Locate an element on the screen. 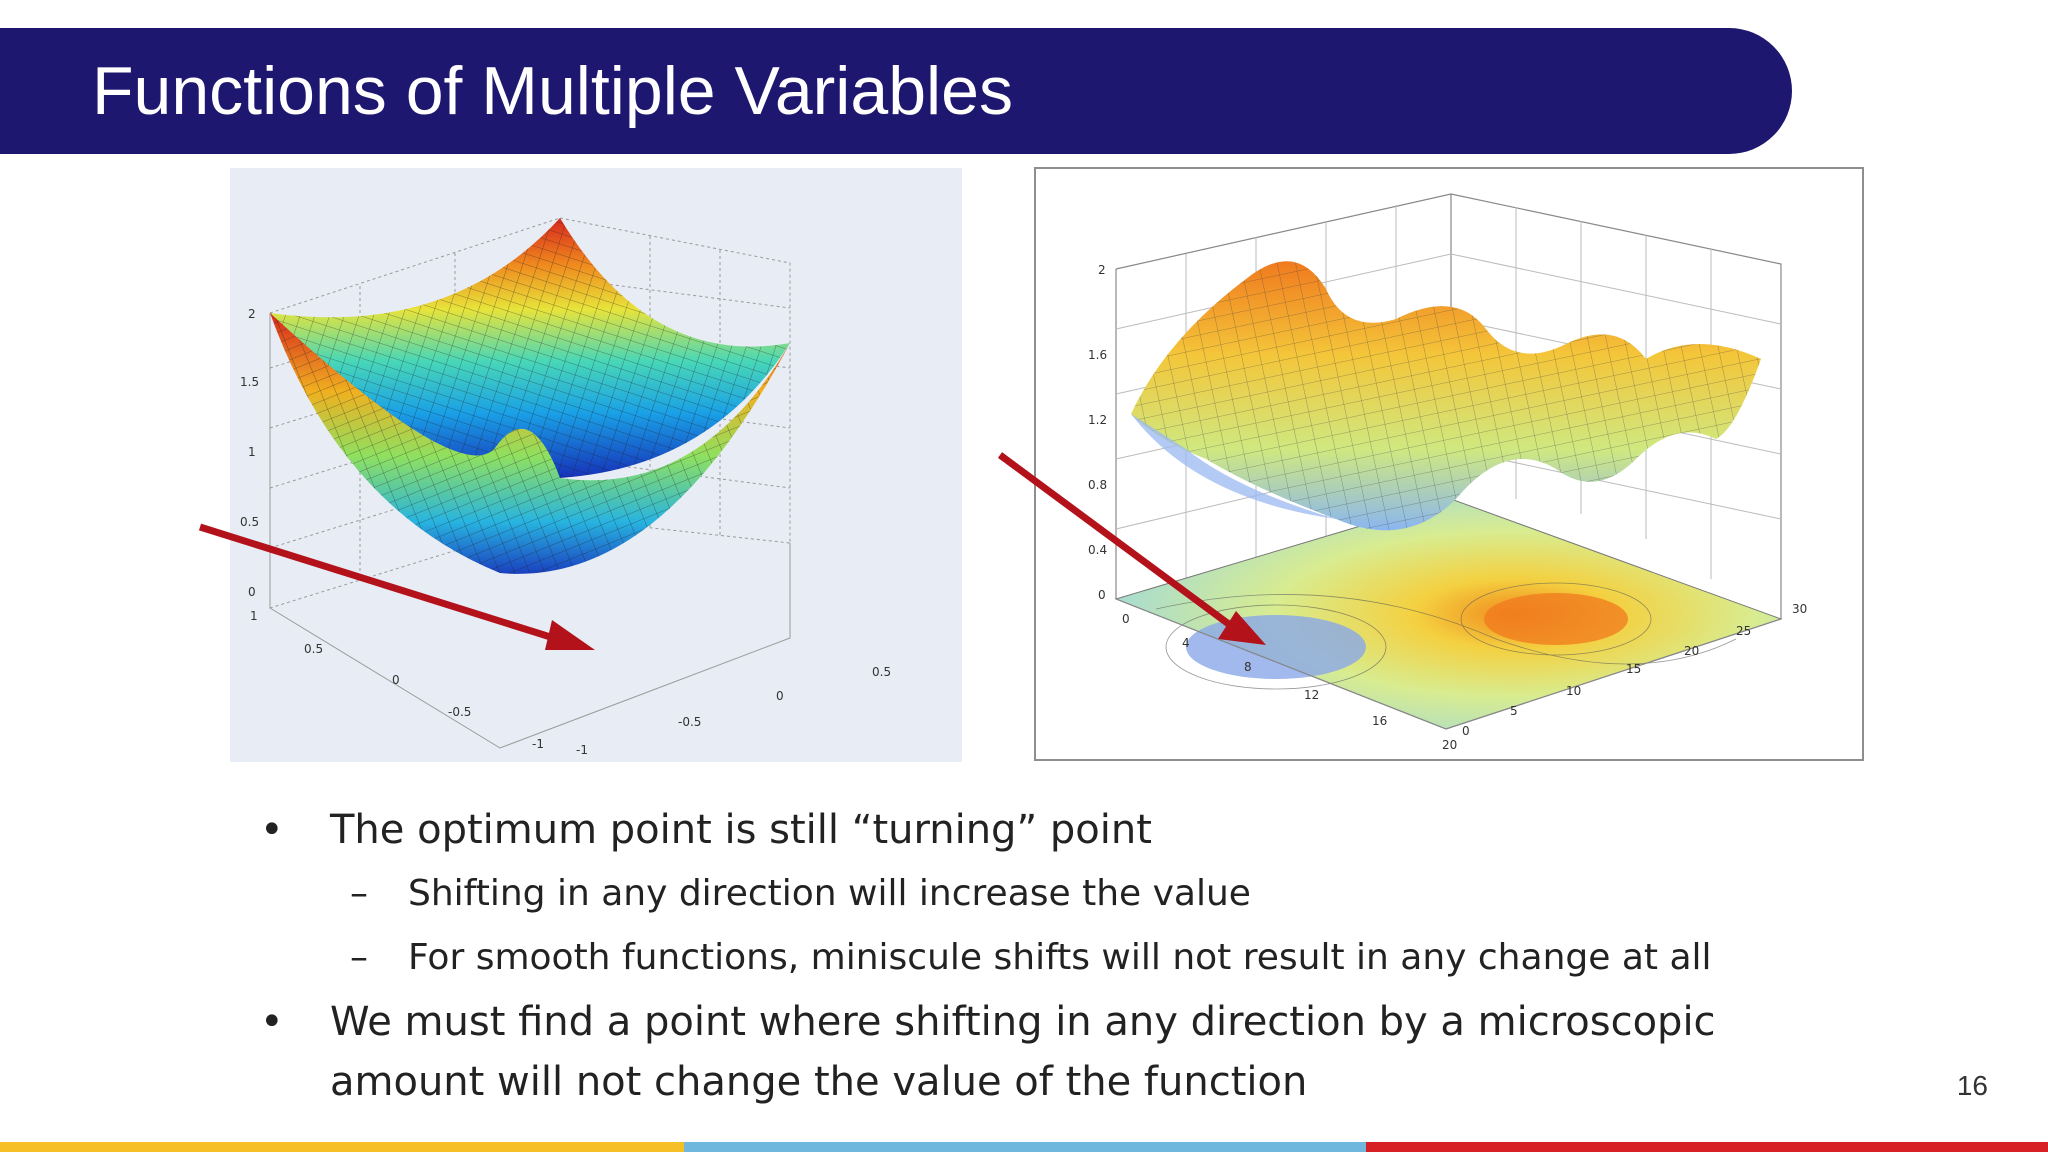  y-tick: 5 is located at coordinates (1514, 711).